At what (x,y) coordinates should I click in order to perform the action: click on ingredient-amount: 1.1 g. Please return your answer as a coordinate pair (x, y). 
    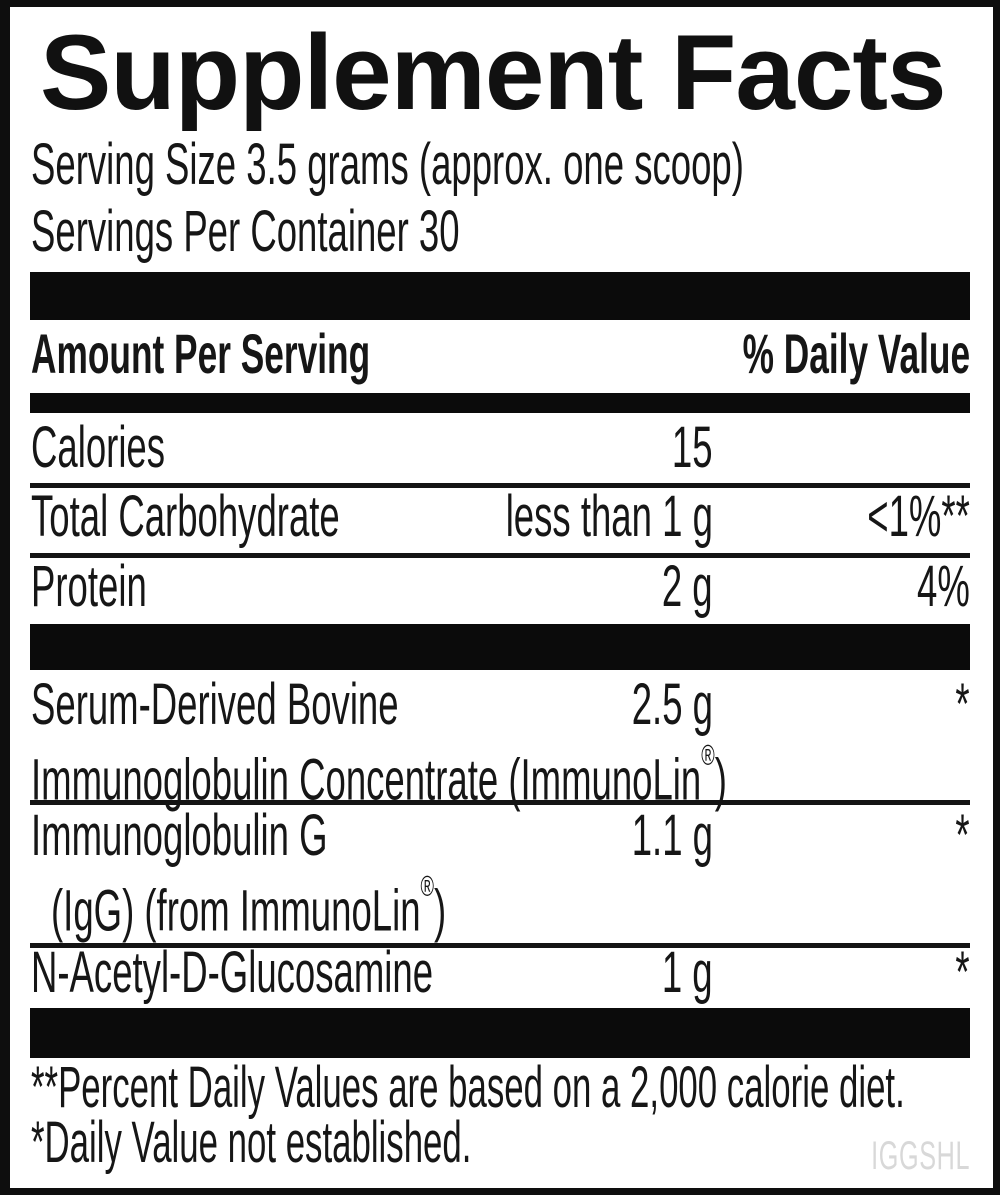
    Looking at the image, I should click on (672, 835).